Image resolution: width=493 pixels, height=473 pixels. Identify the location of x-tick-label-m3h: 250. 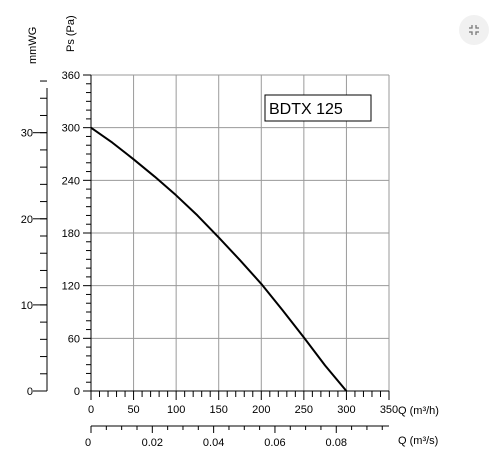
(304, 410).